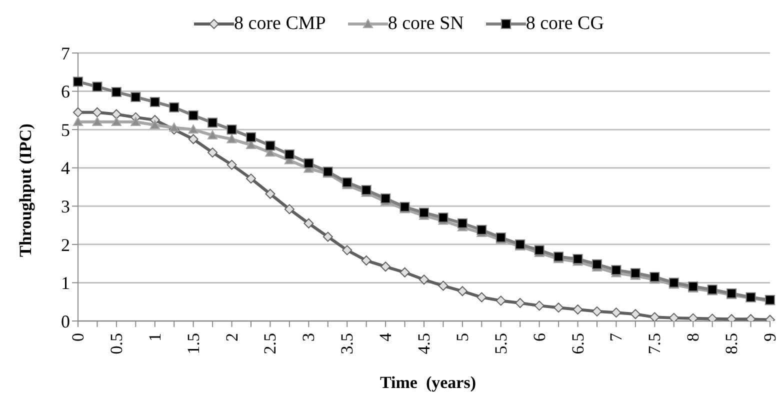  I want to click on y-axis-title: Throughput (IPC), so click(26, 190).